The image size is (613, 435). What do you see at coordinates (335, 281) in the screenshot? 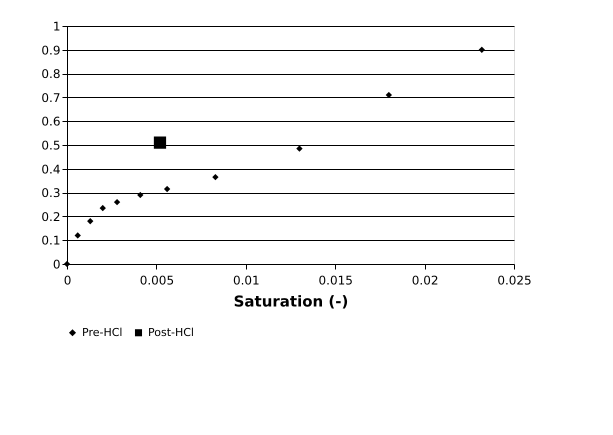
I see `x-tick-label: 0.015` at bounding box center [335, 281].